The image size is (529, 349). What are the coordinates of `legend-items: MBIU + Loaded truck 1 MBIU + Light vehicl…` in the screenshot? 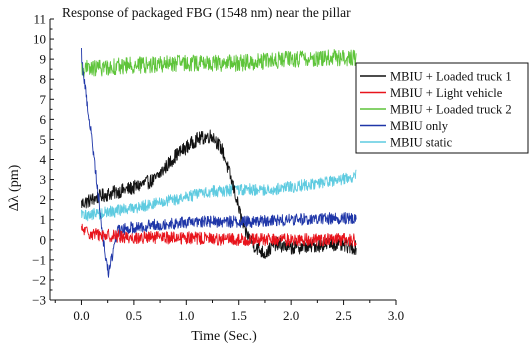 It's located at (436, 110).